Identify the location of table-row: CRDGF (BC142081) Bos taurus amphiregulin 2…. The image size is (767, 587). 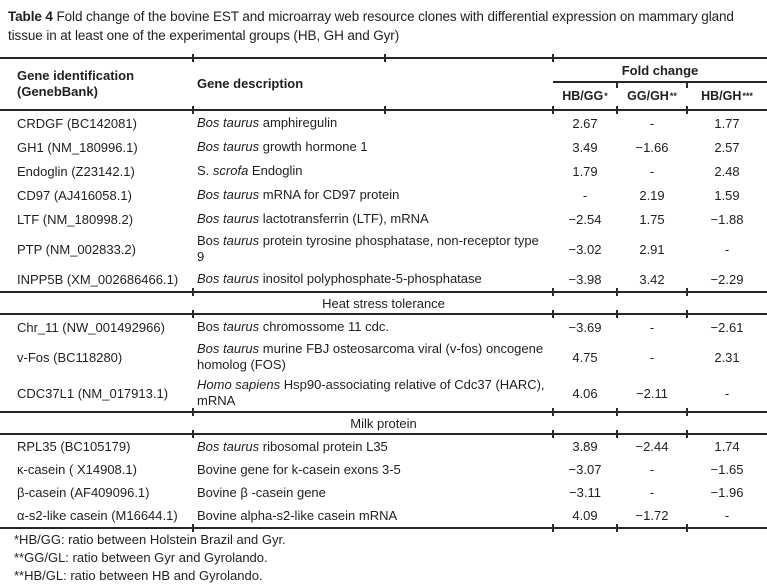
(383, 123).